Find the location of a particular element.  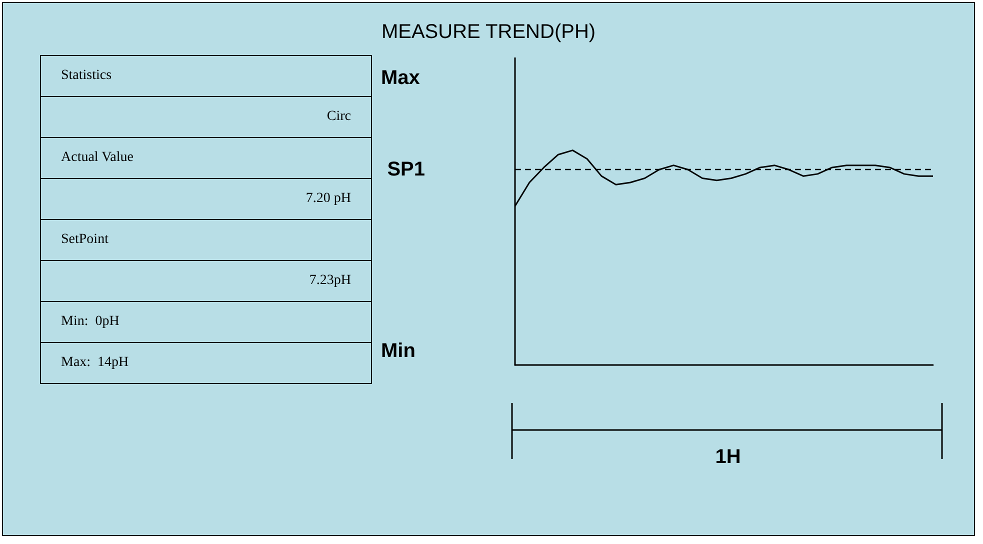

text: Circ is located at coordinates (206, 116).